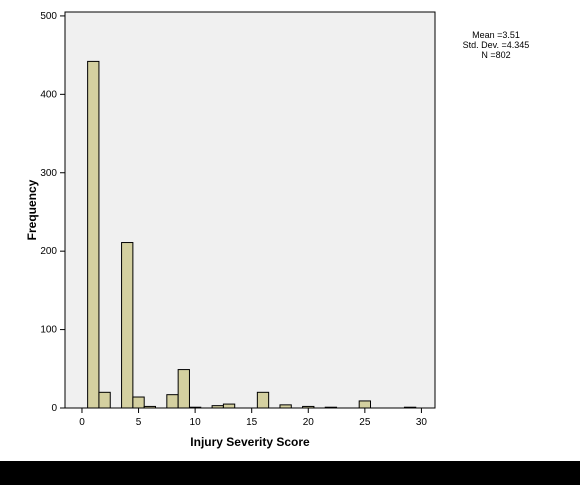 Image resolution: width=580 pixels, height=485 pixels. What do you see at coordinates (48, 16) in the screenshot?
I see `y-tick-label: 500` at bounding box center [48, 16].